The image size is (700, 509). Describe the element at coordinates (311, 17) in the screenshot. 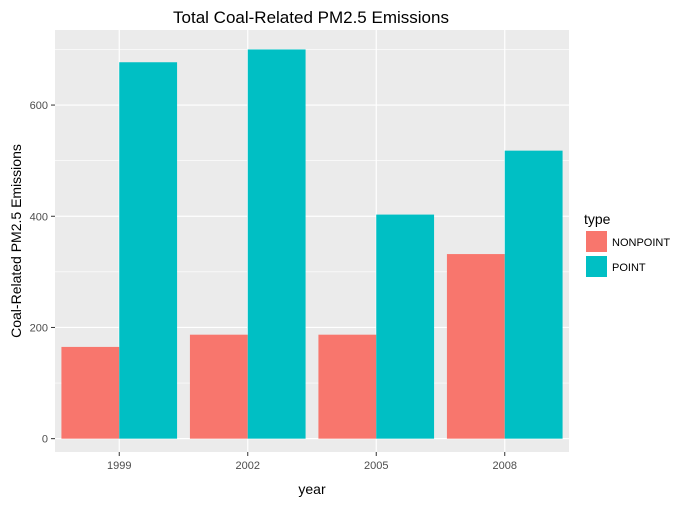

I see `chart-title: Total Coal-Related PM2.5 Emissions` at that location.